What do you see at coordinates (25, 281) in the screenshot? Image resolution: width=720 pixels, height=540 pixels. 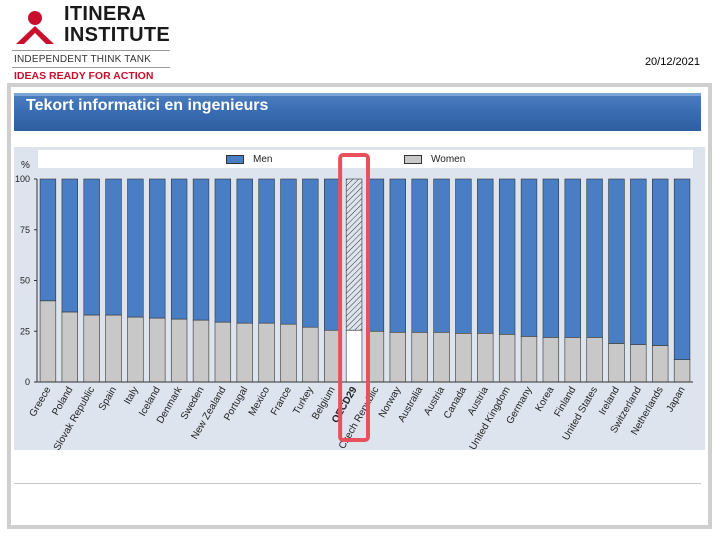 I see `y-tick-label: 50` at bounding box center [25, 281].